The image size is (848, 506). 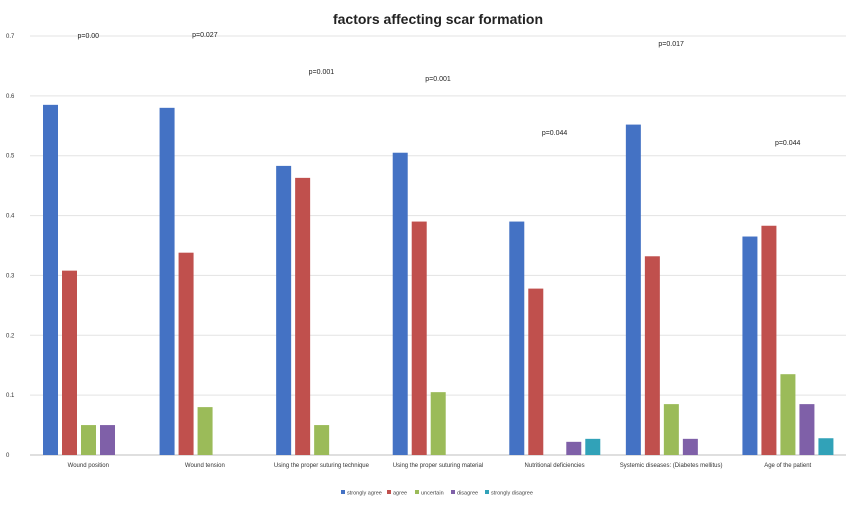 What do you see at coordinates (10, 246) in the screenshot?
I see `y-axis-ticks: 0 0.1 0.2 0.3 0.4 0.5 0.6 0.7` at bounding box center [10, 246].